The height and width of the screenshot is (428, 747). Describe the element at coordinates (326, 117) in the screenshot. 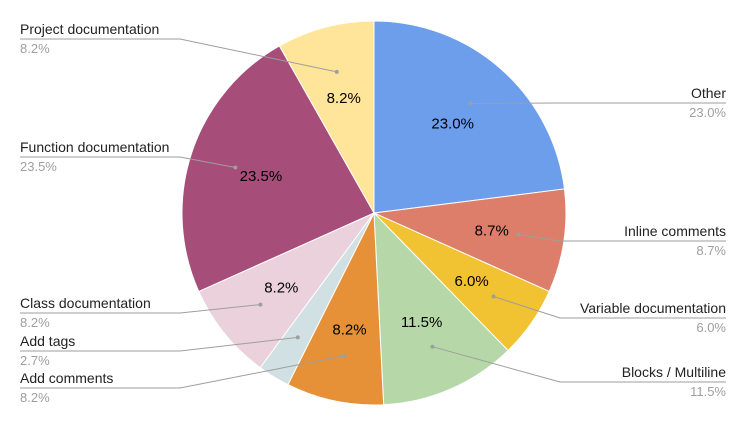

I see `pie-slice-project-documentation` at that location.